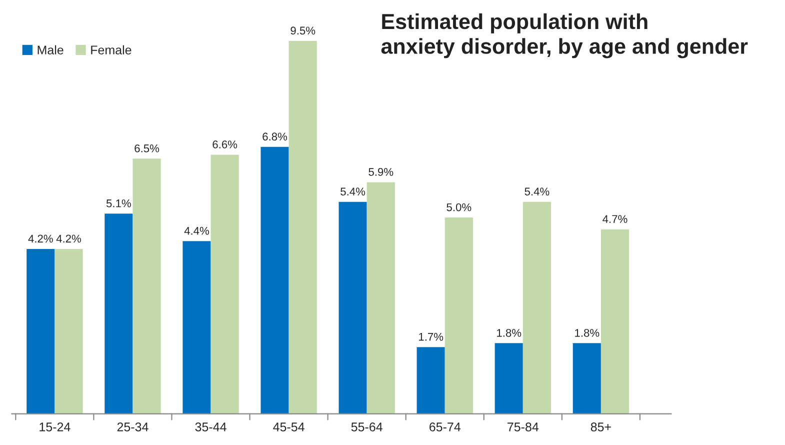 This screenshot has width=785, height=445. I want to click on data-label: 4.7%, so click(615, 219).